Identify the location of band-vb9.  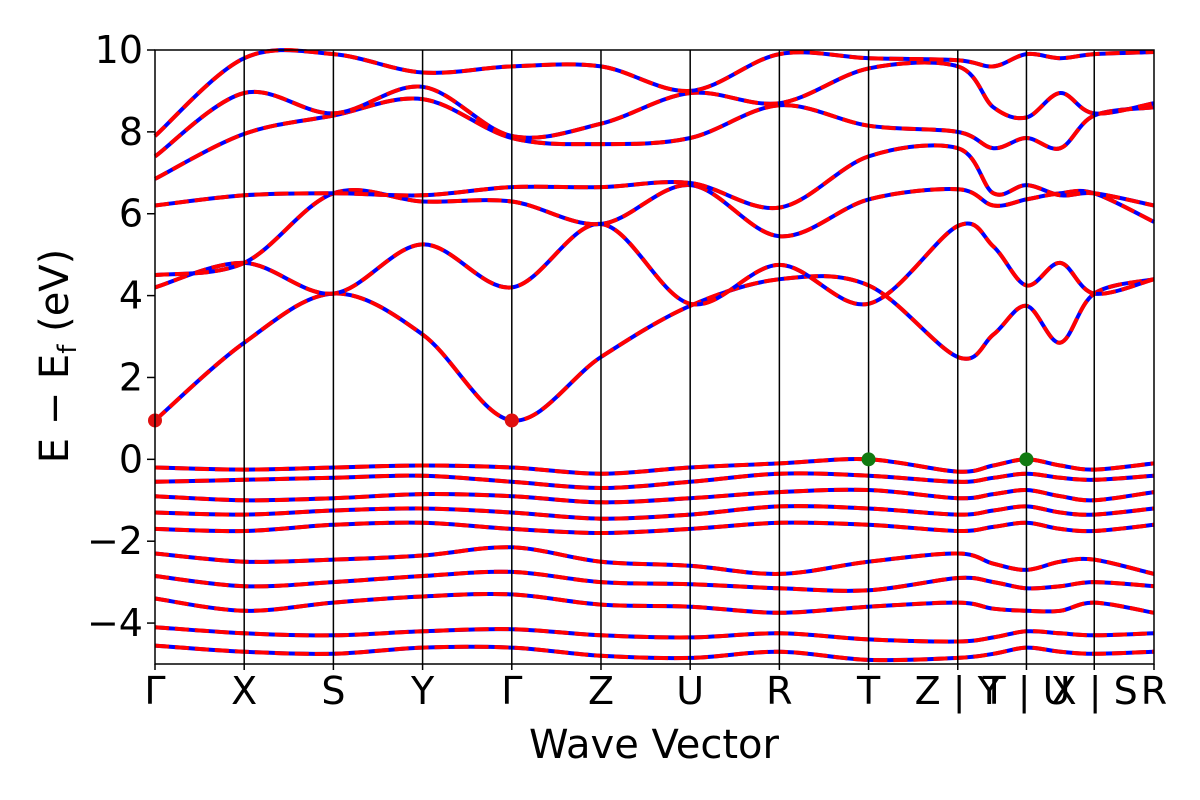
(654, 634).